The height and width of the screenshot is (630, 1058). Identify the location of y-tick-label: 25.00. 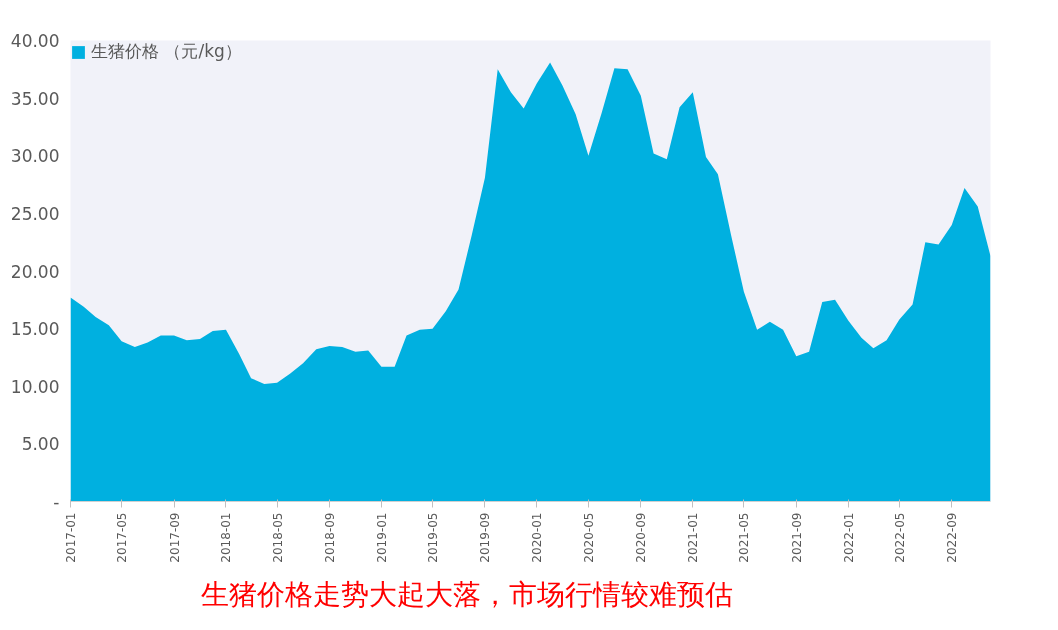
(35, 213).